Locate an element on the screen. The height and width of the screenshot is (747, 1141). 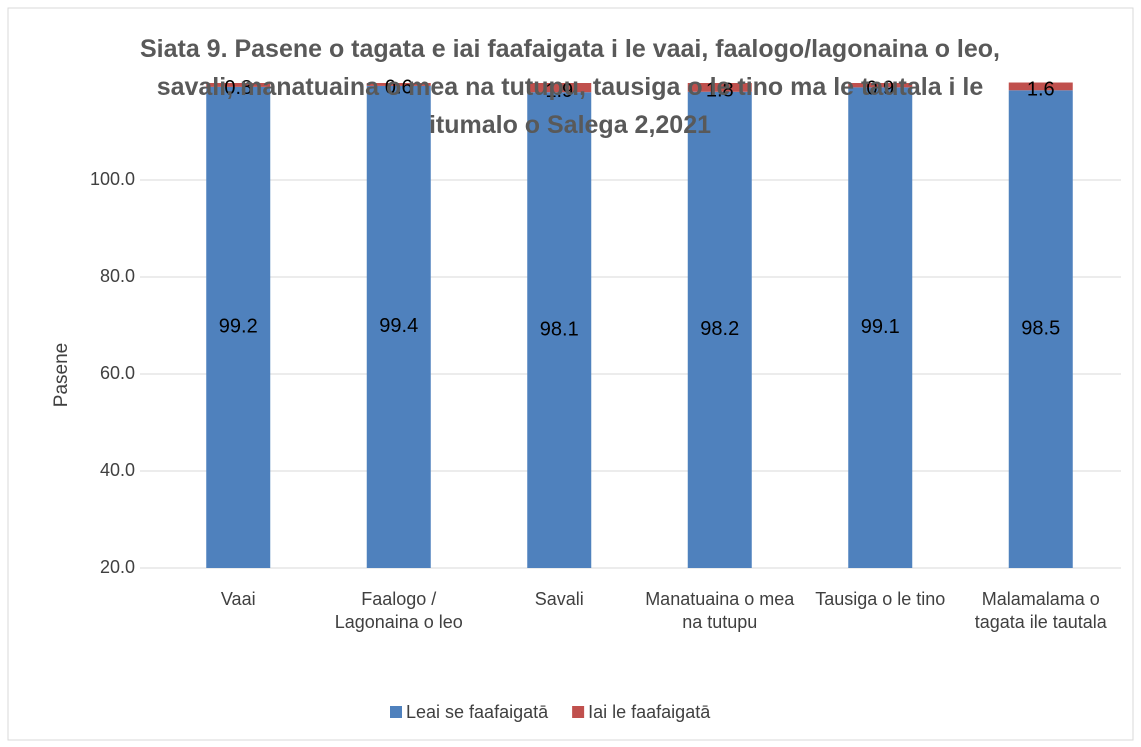
x-tick-label: Faalogo / Lagonaina o leo is located at coordinates (398, 610).